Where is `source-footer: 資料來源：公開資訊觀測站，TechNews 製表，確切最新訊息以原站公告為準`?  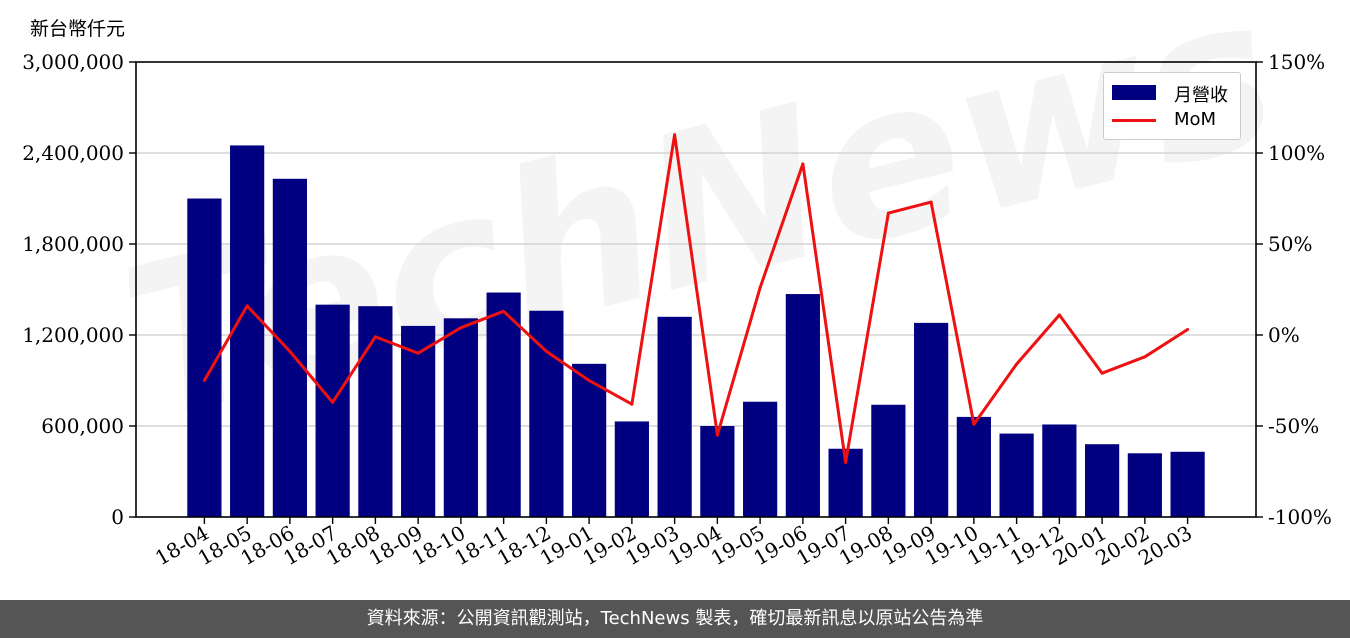 source-footer: 資料來源：公開資訊觀測站，TechNews 製表，確切最新訊息以原站公告為準 is located at coordinates (675, 619).